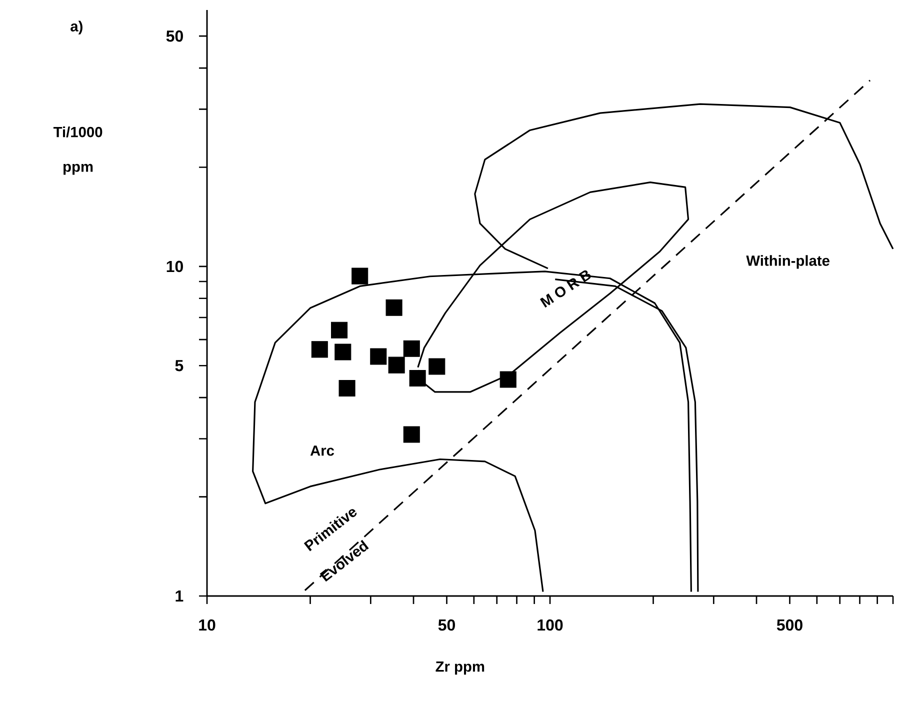 This screenshot has width=924, height=711. What do you see at coordinates (76, 27) in the screenshot?
I see `text: a)` at bounding box center [76, 27].